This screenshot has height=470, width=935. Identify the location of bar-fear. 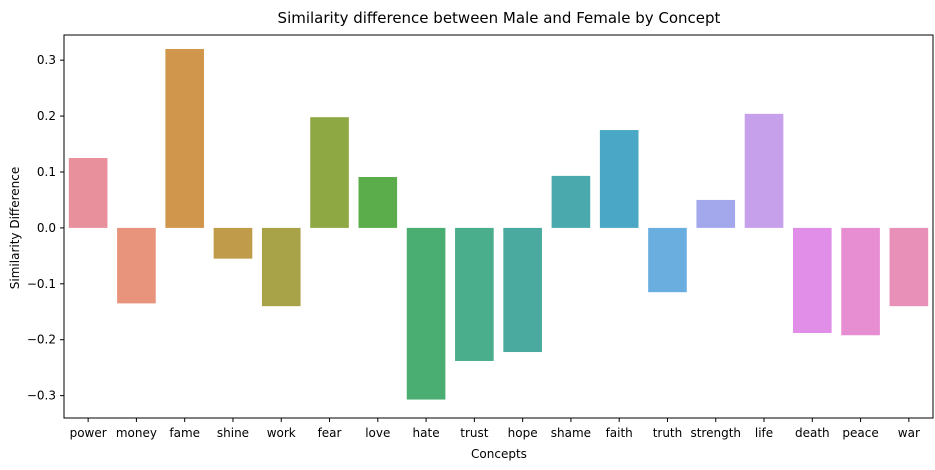
(329, 172).